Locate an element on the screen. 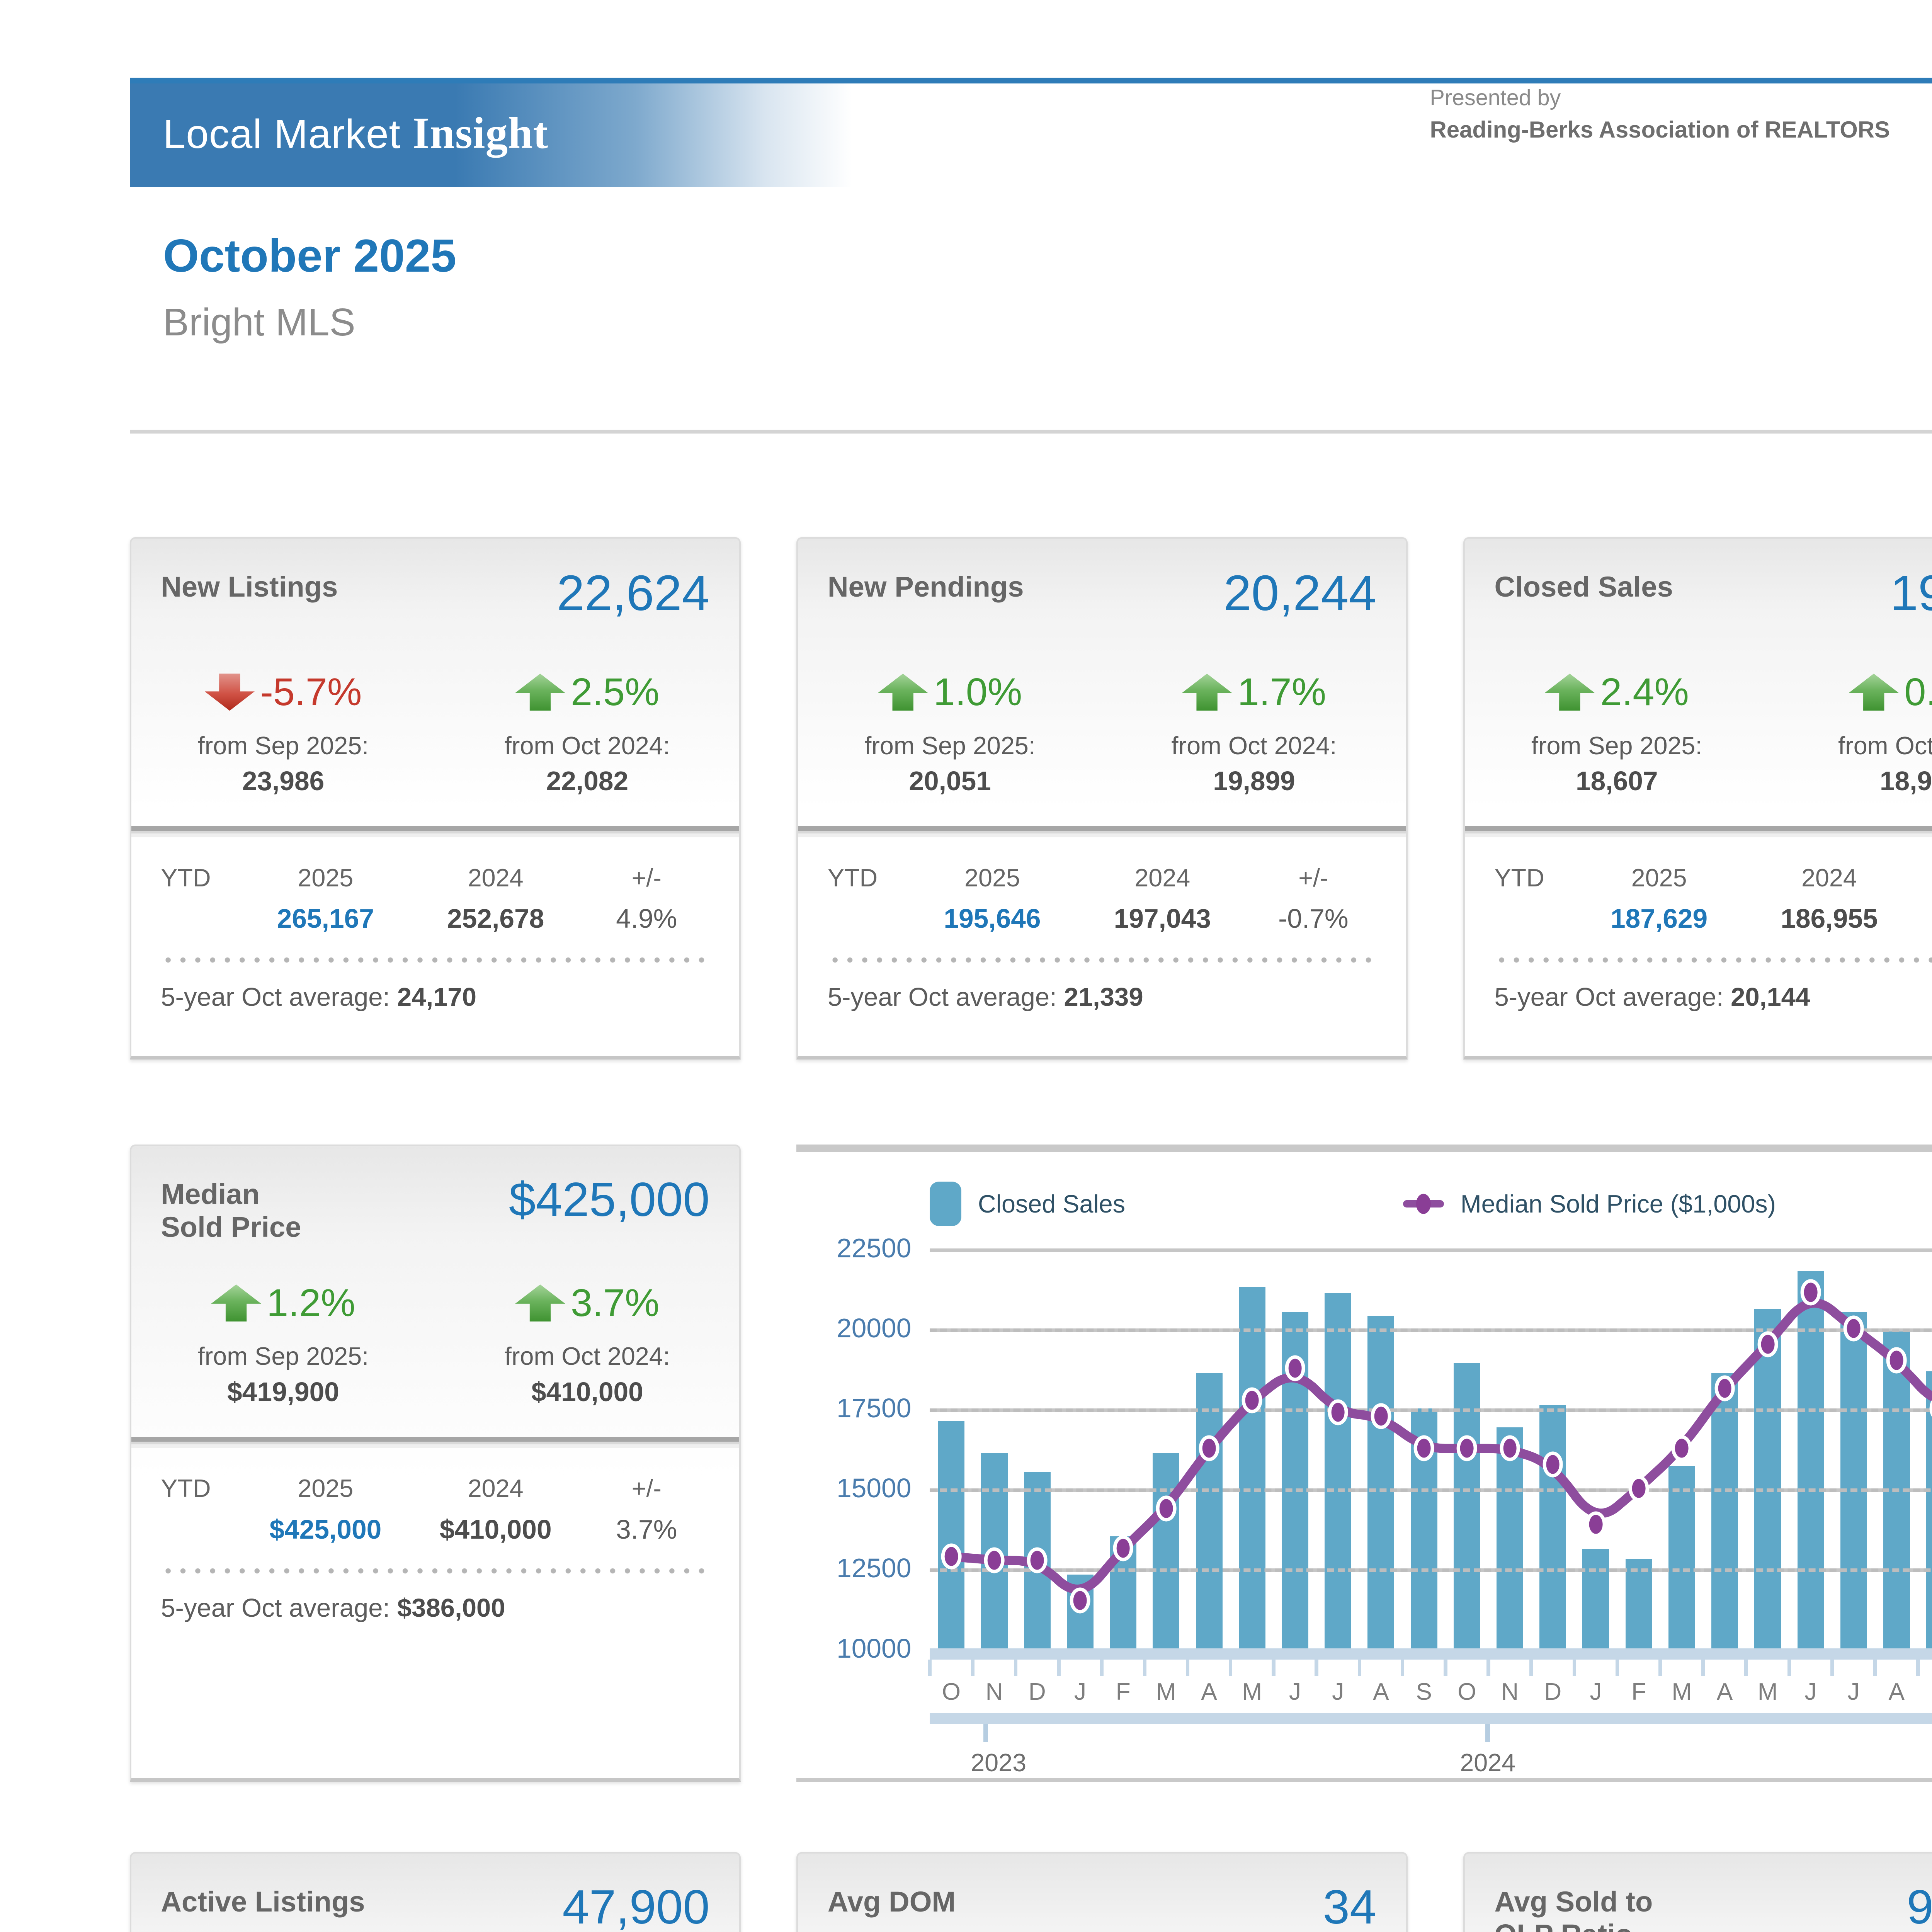  month-label: F is located at coordinates (1123, 1692).